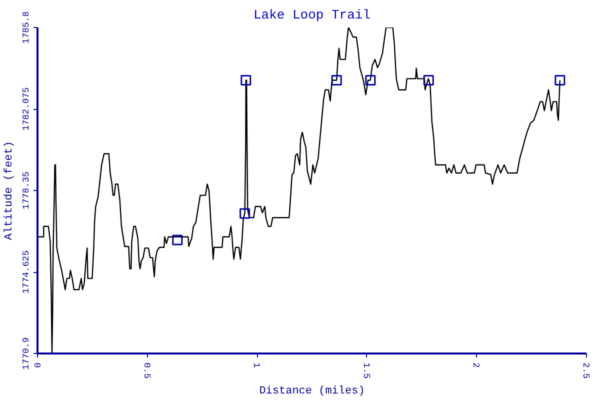 Image resolution: width=600 pixels, height=400 pixels. Describe the element at coordinates (27, 27) in the screenshot. I see `y-tick-label: 1785.8` at that location.